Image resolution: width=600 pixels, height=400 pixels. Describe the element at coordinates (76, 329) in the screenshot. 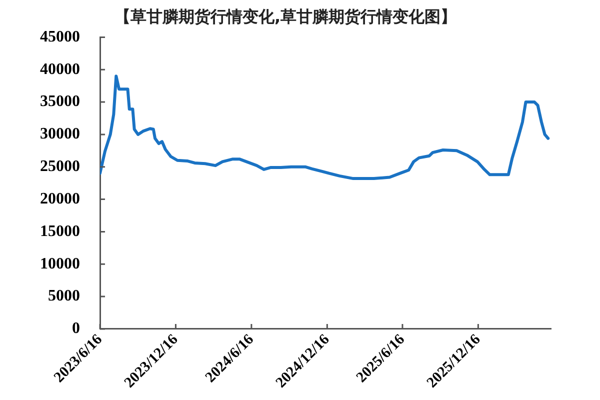

I see `y-tick-label: 0` at that location.